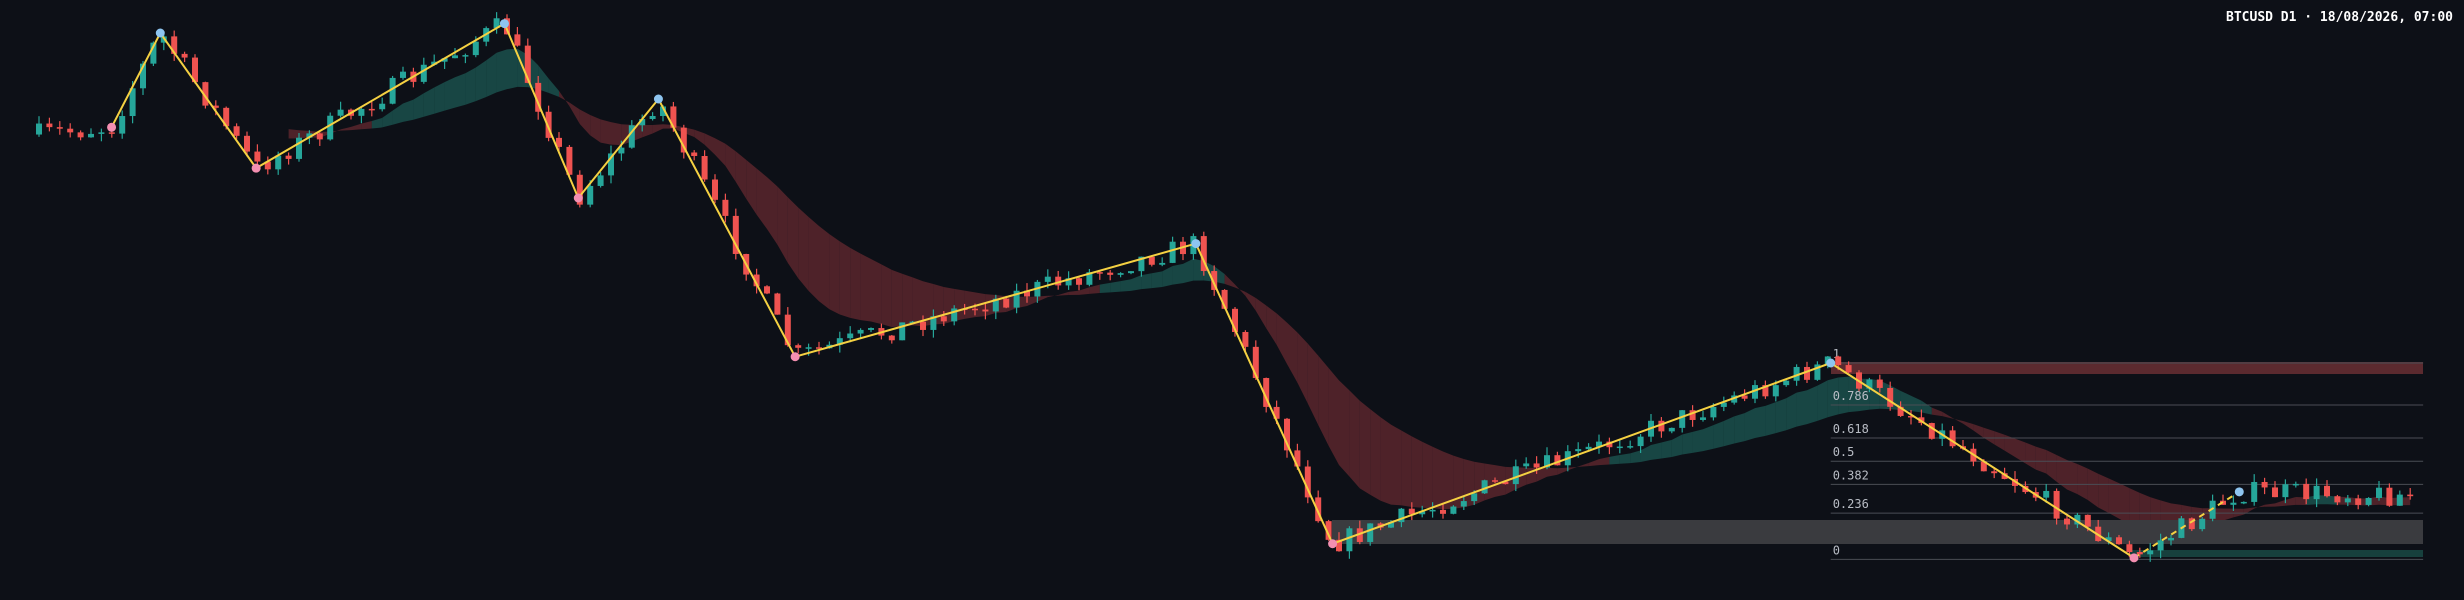  I want to click on zone-box, so click(1877, 532).